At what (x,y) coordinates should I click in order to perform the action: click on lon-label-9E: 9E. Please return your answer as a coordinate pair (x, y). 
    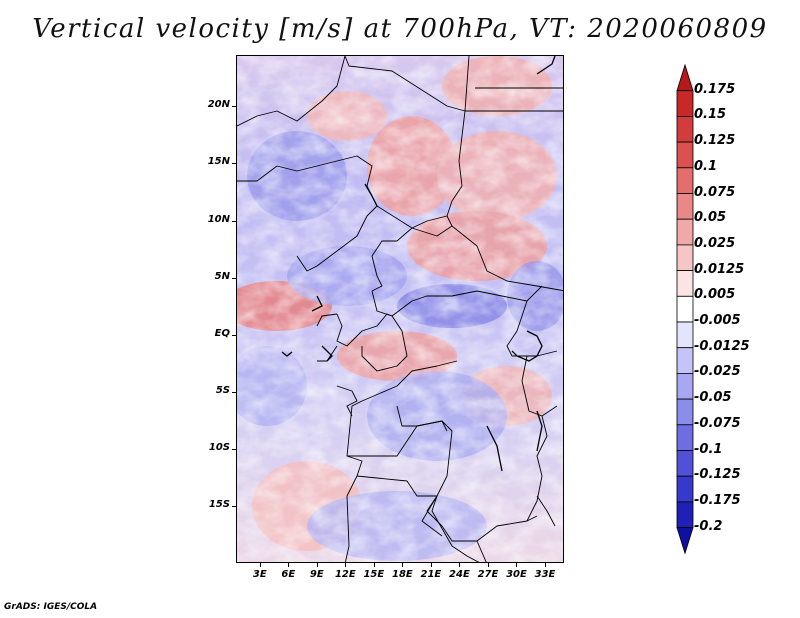
    Looking at the image, I should click on (316, 574).